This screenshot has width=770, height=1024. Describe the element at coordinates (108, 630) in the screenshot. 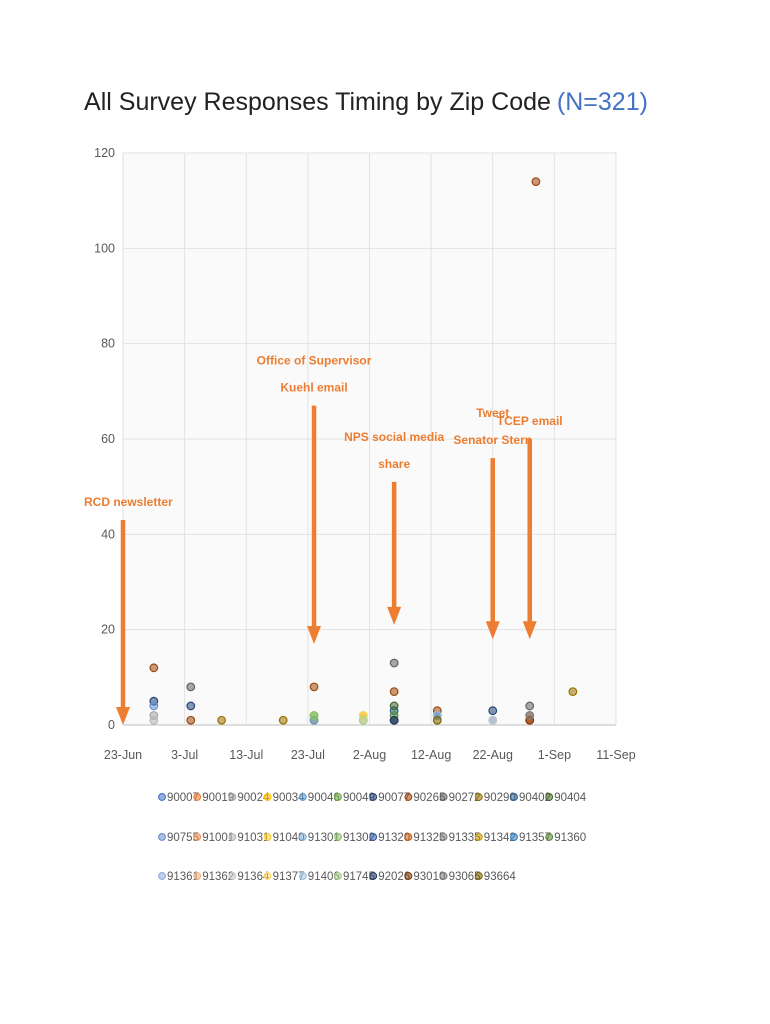

I see `y-tick-label: 20` at that location.